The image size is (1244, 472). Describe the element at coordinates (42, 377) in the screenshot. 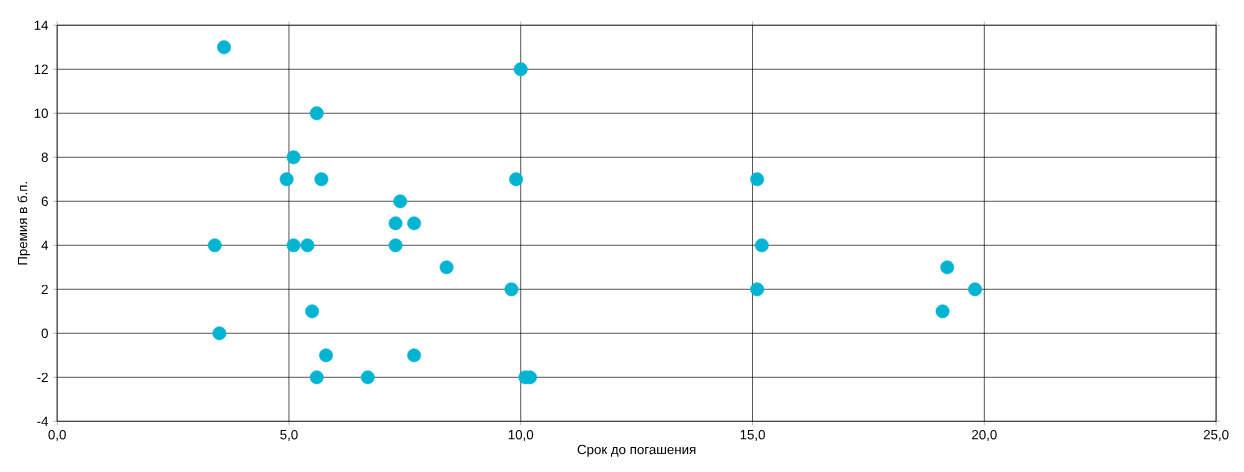

I see `y-tick-label: -2` at that location.